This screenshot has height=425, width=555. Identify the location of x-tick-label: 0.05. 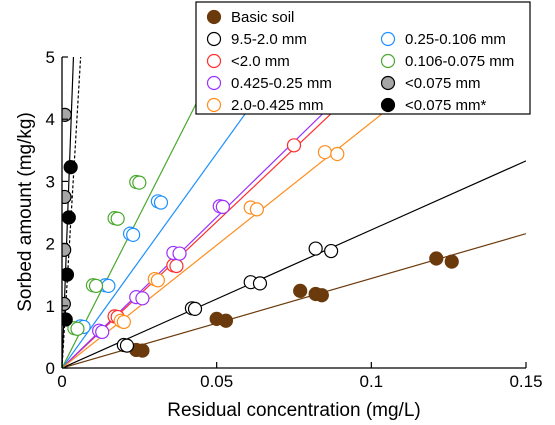
(216, 381).